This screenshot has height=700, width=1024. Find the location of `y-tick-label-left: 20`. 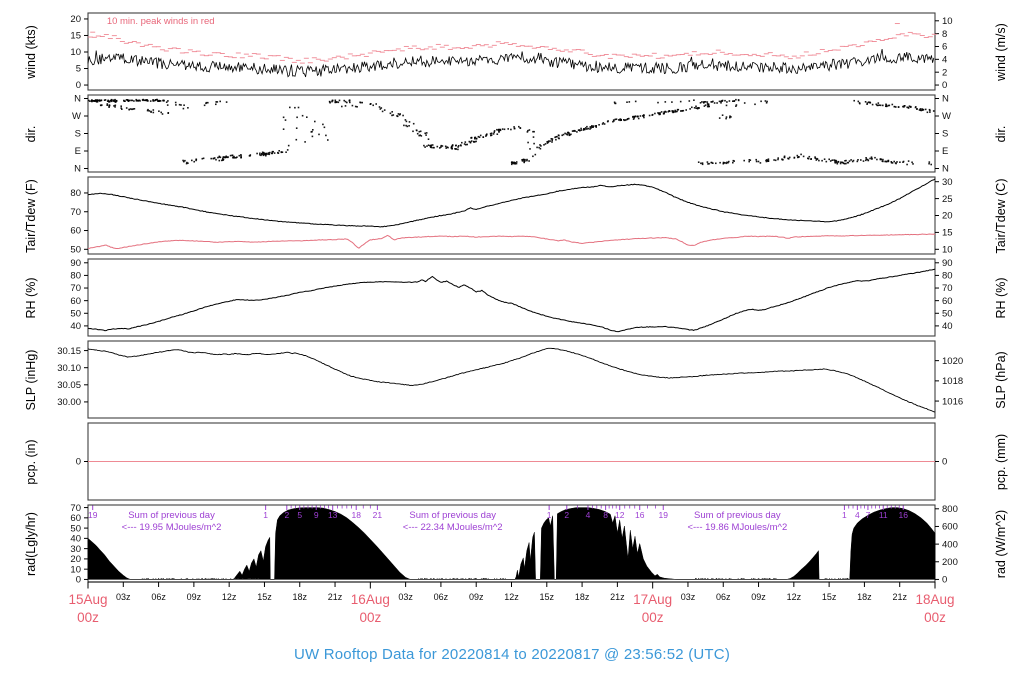

y-tick-label-left: 20 is located at coordinates (75, 19).